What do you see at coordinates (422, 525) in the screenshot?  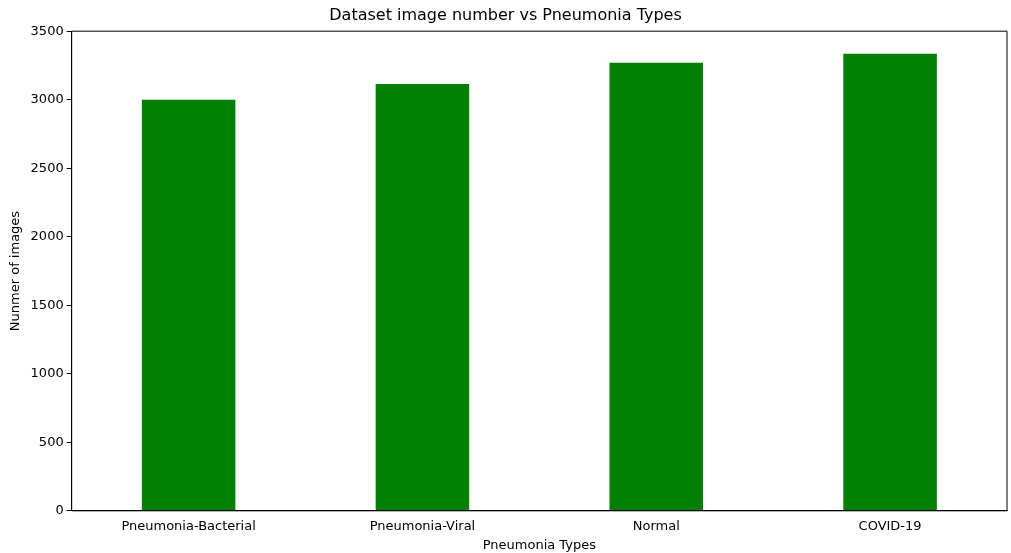 I see `x-tick-label: Pneumonia-Viral` at bounding box center [422, 525].